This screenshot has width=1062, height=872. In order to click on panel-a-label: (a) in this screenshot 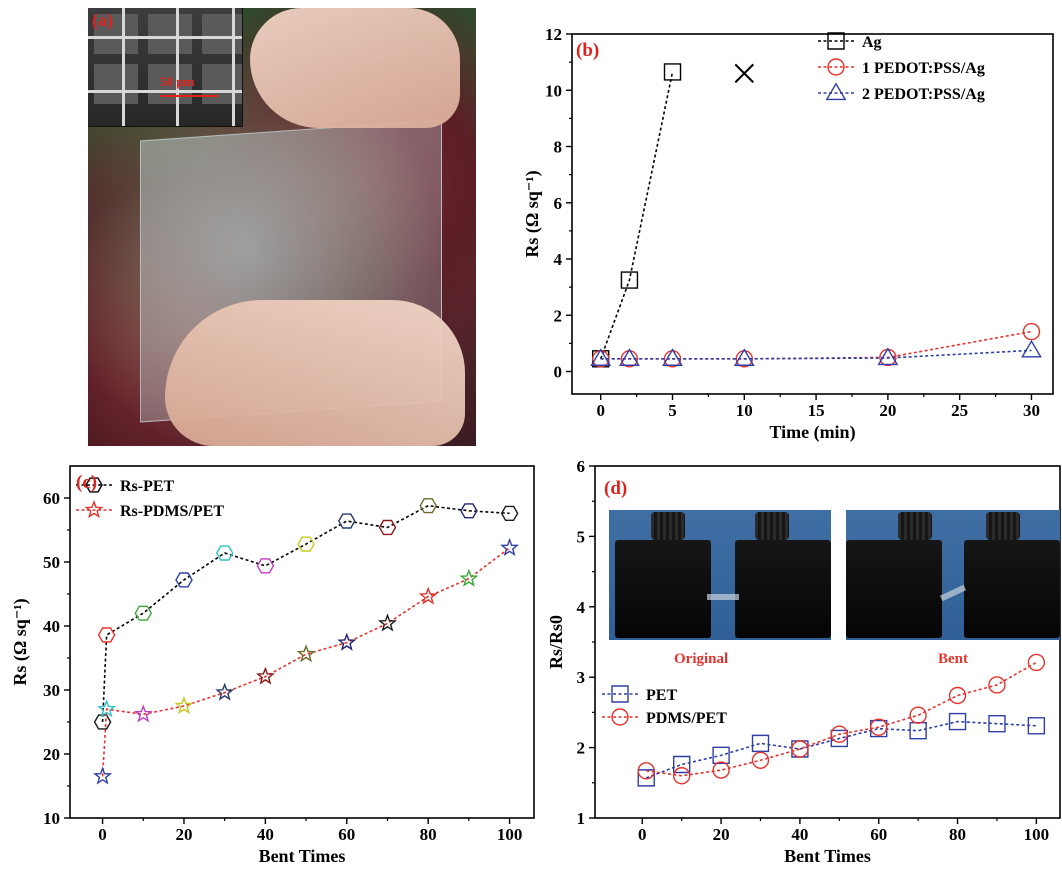, I will do `click(102, 20)`.